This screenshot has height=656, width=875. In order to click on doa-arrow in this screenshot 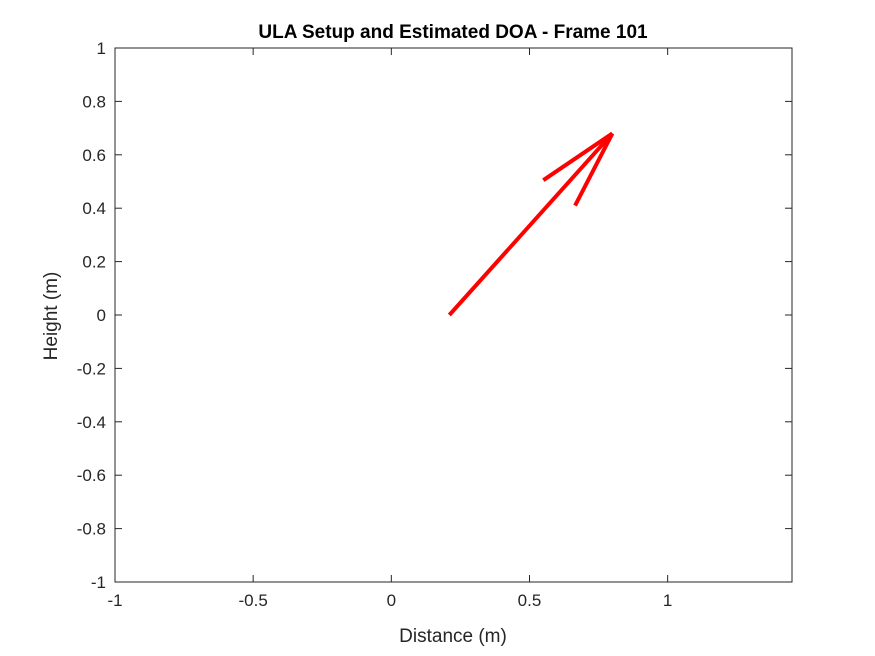, I will do `click(531, 224)`.